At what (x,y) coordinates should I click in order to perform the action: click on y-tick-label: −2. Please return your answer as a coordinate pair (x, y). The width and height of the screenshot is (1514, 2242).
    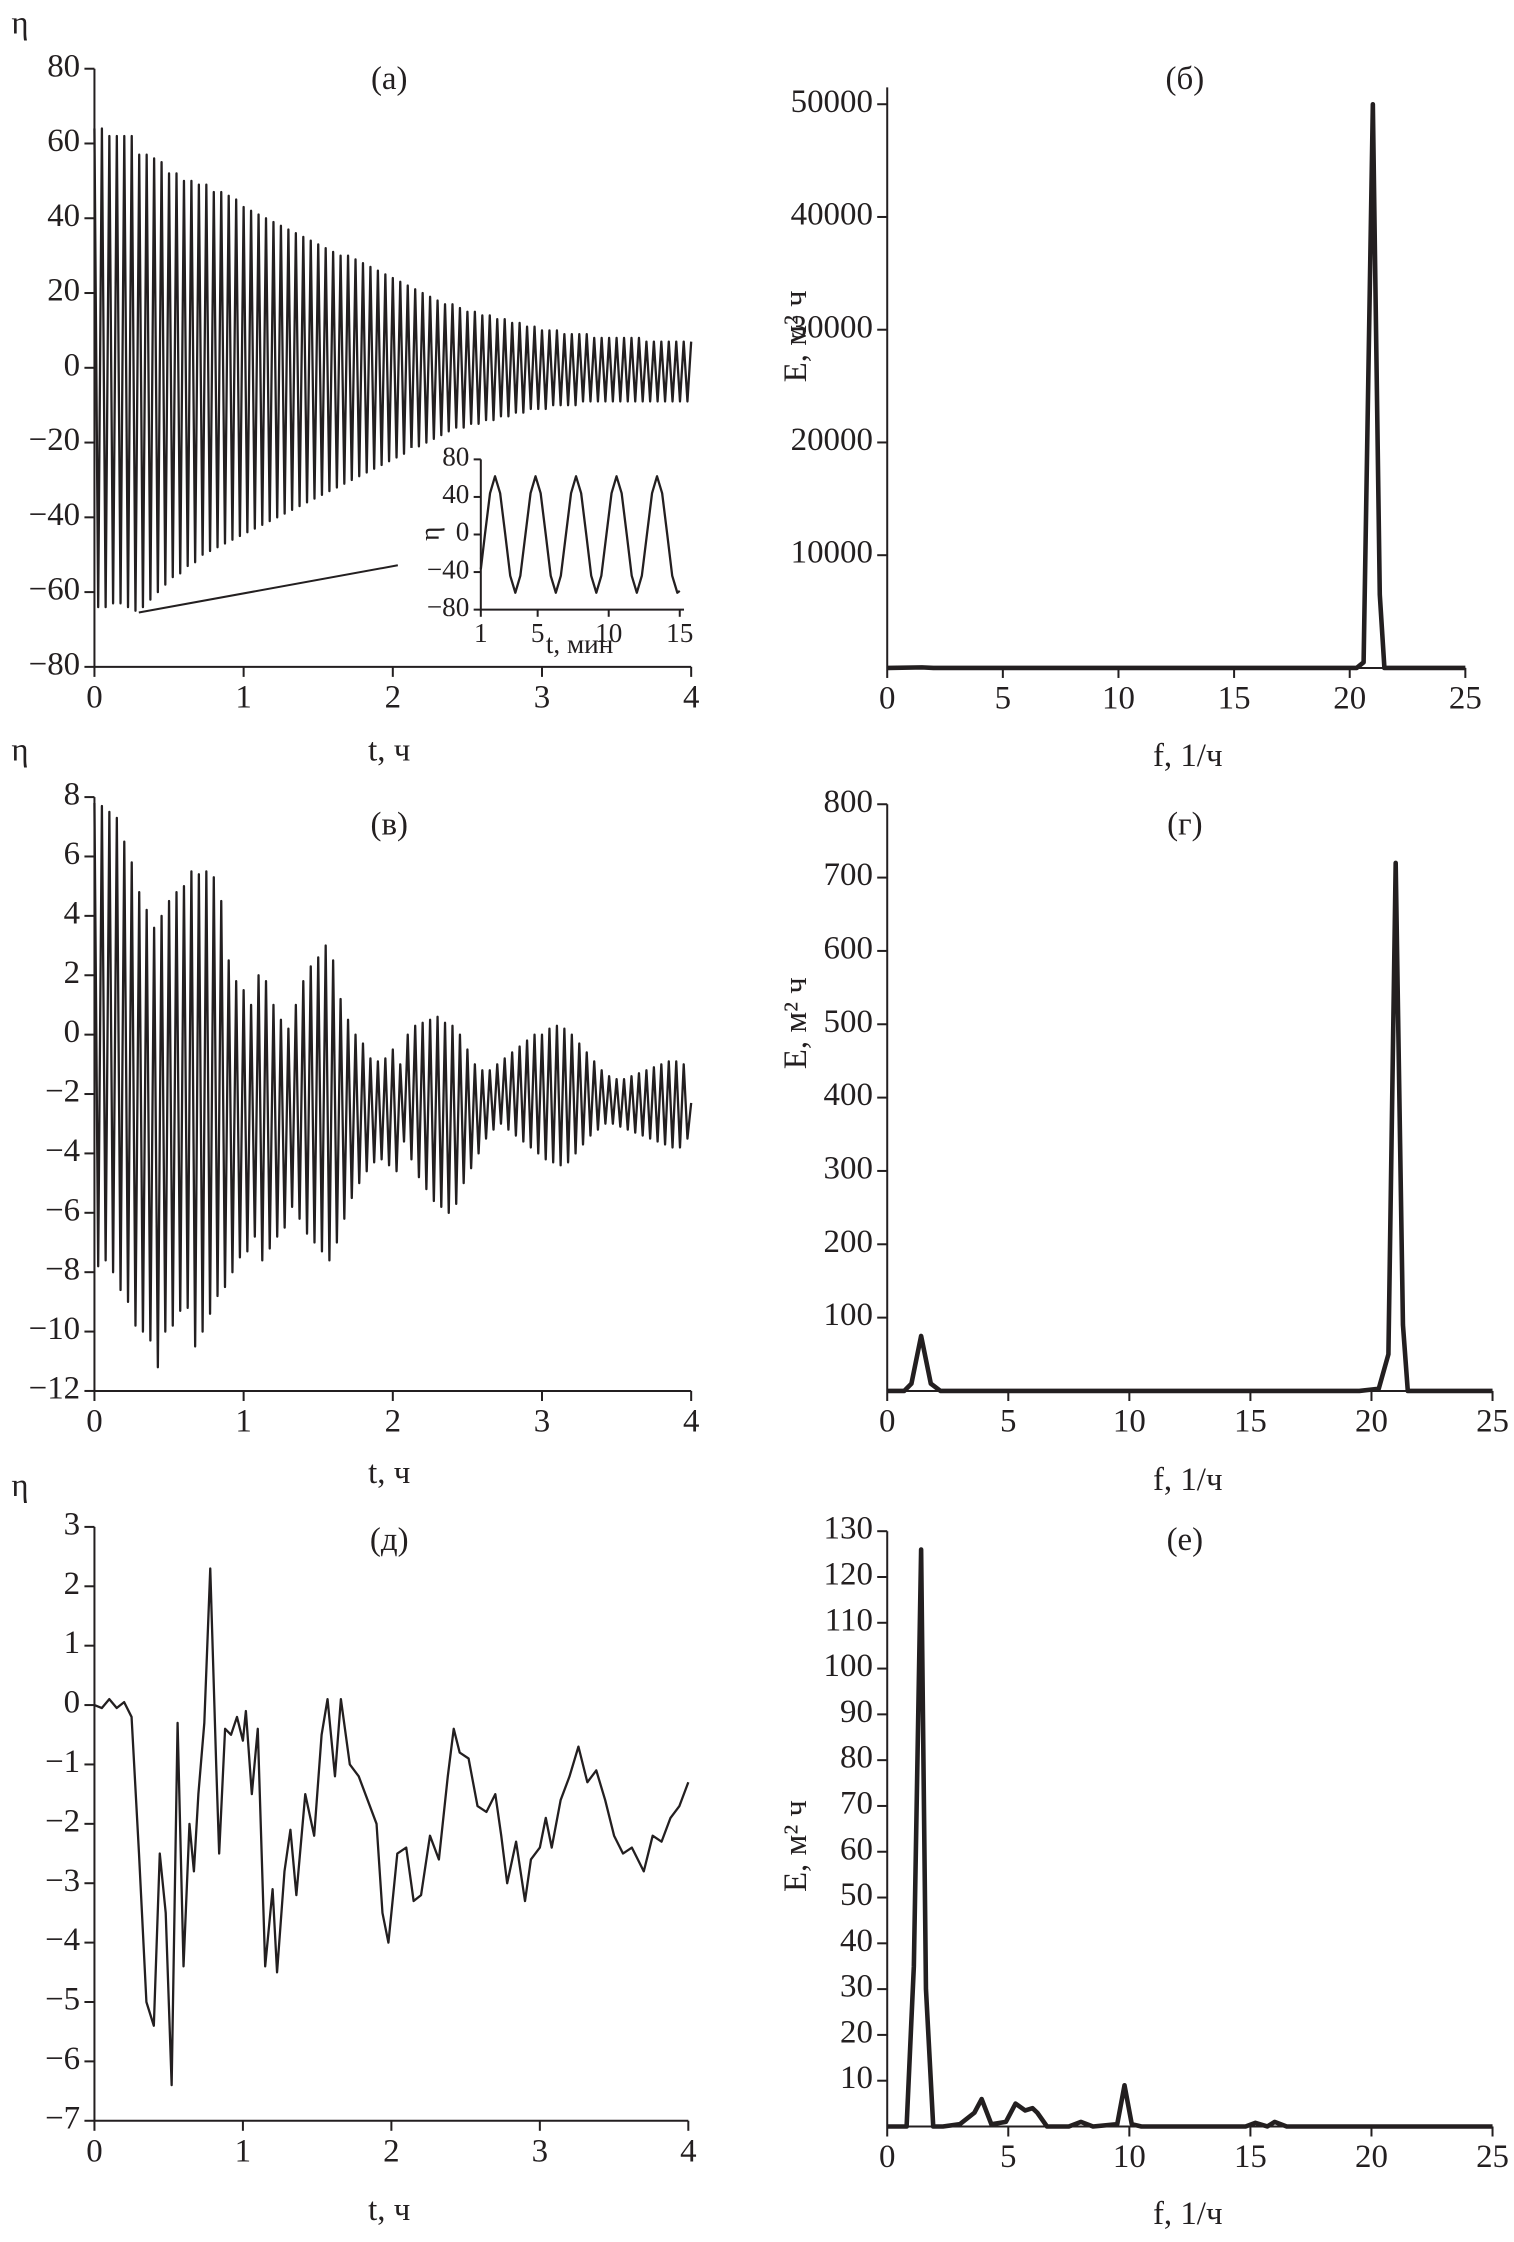
    Looking at the image, I should click on (62, 1821).